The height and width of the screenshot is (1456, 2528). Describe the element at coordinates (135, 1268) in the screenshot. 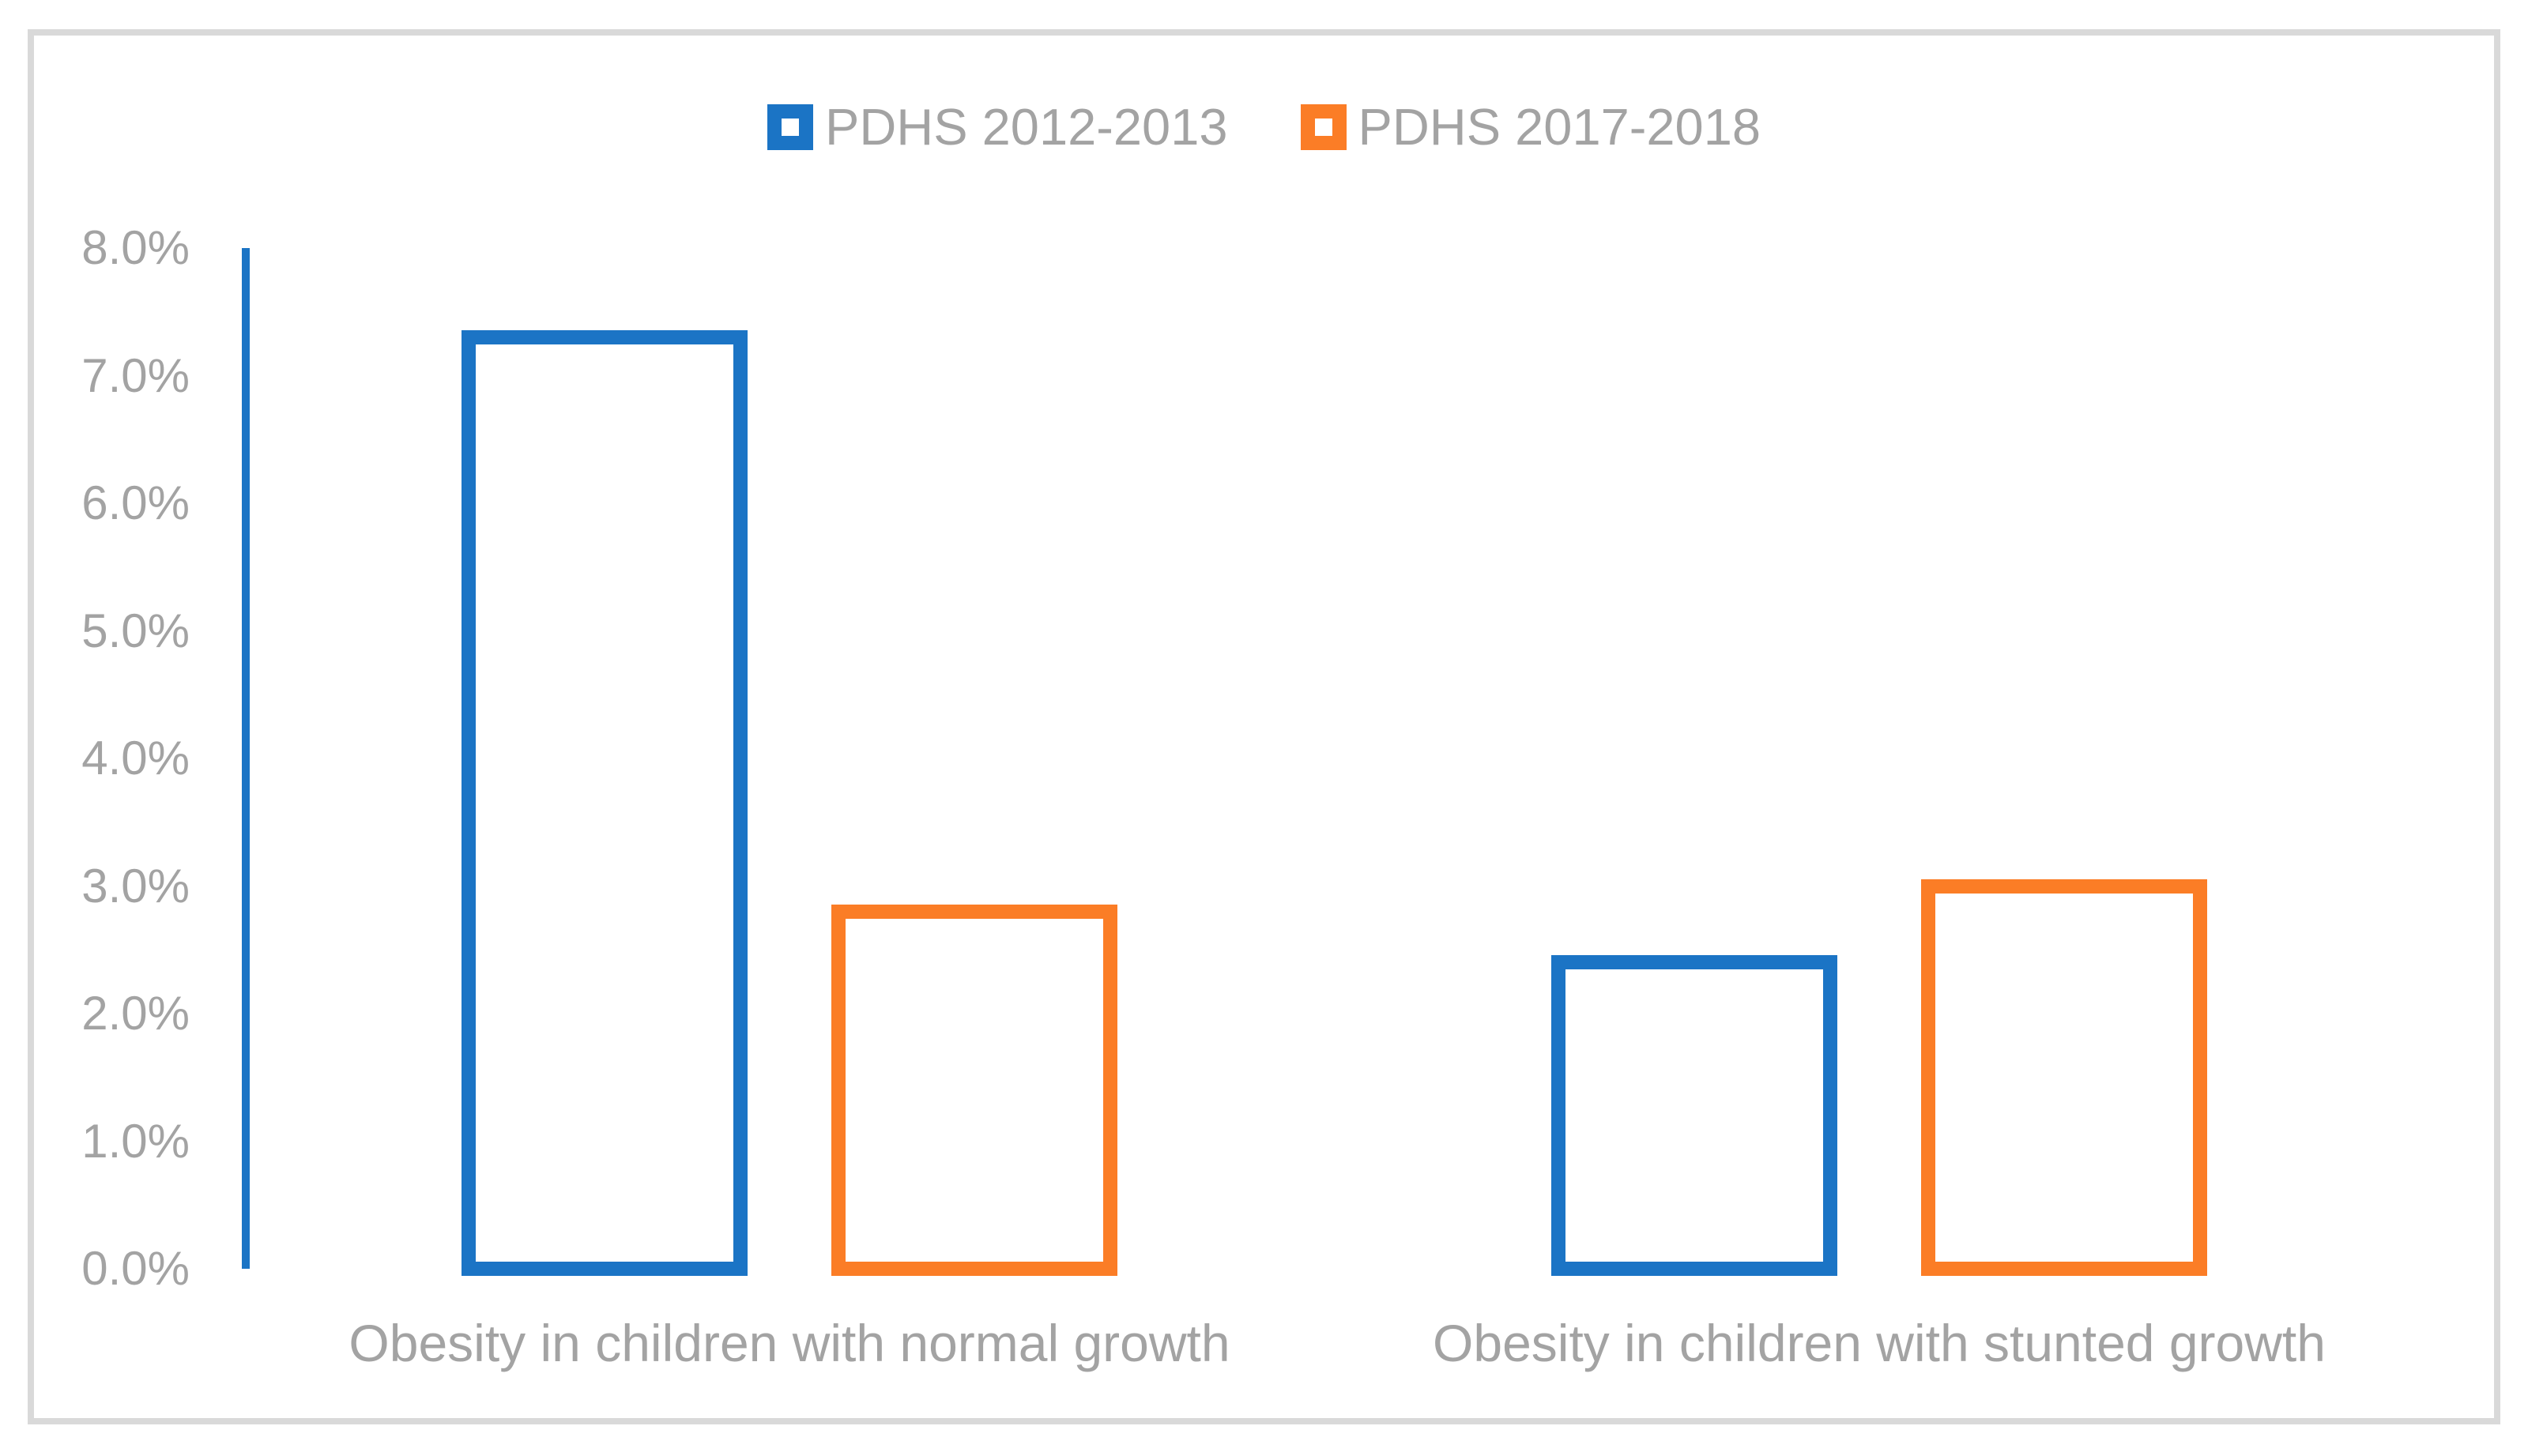

I see `y-axis-tick-label: 0.0%` at that location.